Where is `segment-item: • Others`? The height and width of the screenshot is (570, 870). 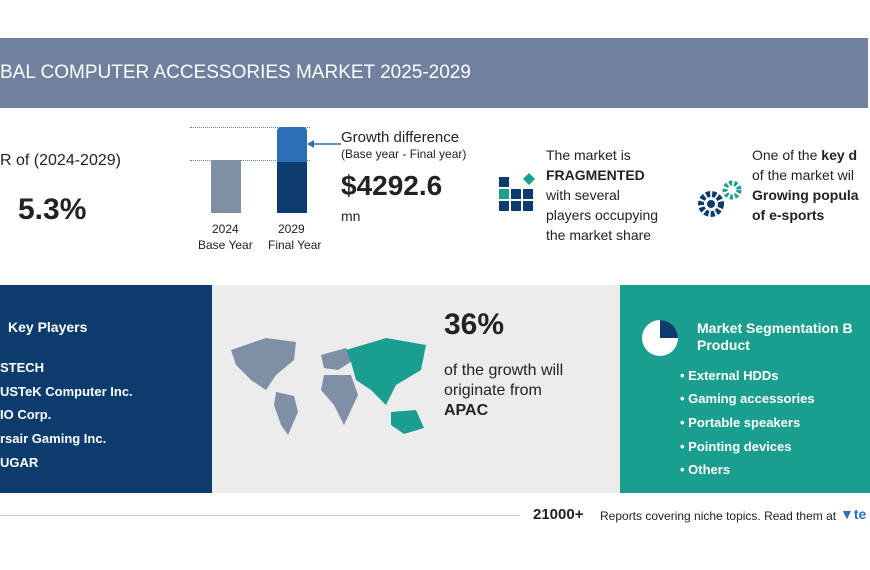 segment-item: • Others is located at coordinates (705, 469).